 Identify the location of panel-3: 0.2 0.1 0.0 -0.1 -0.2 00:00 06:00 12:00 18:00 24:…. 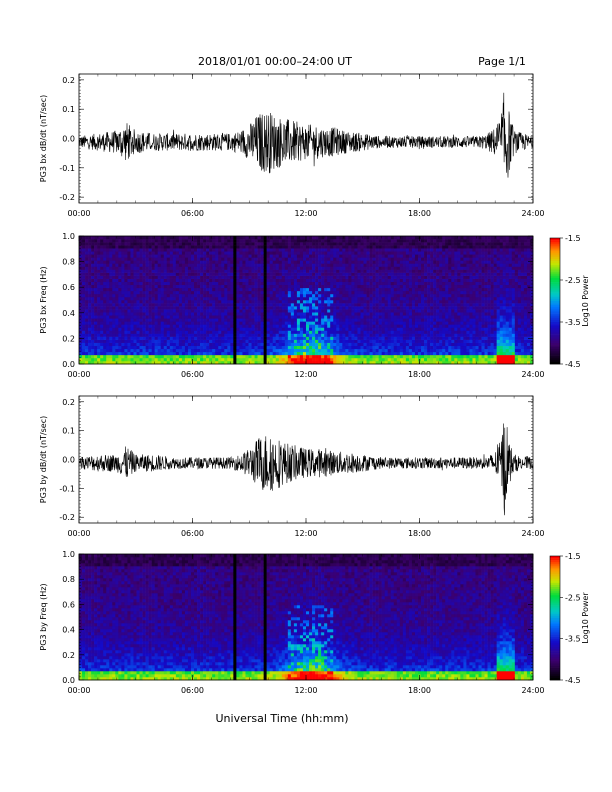
(292, 466).